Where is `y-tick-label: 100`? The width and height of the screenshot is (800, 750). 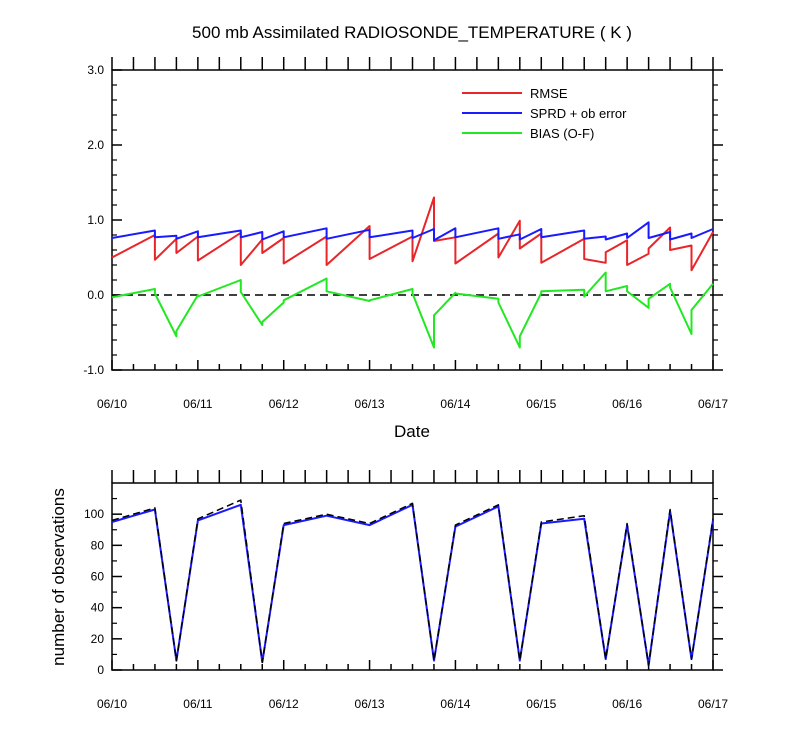 y-tick-label: 100 is located at coordinates (94, 514).